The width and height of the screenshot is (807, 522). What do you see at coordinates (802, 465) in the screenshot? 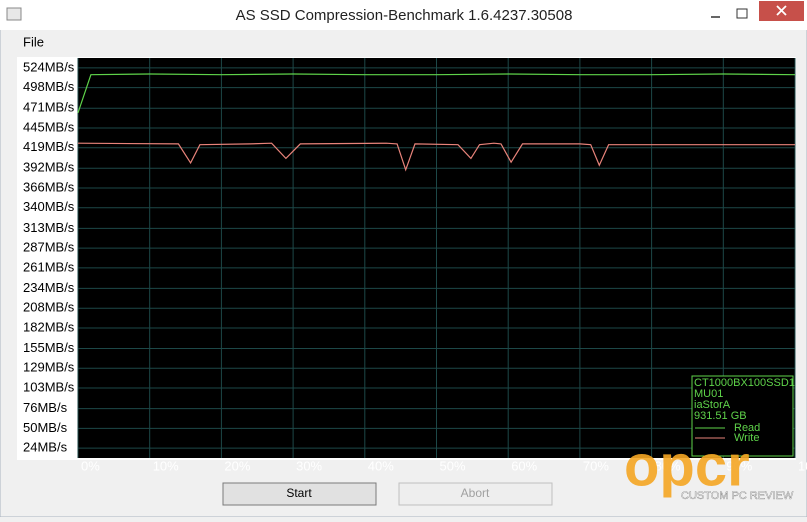
I see `x-tick-label: 100%` at bounding box center [802, 465].